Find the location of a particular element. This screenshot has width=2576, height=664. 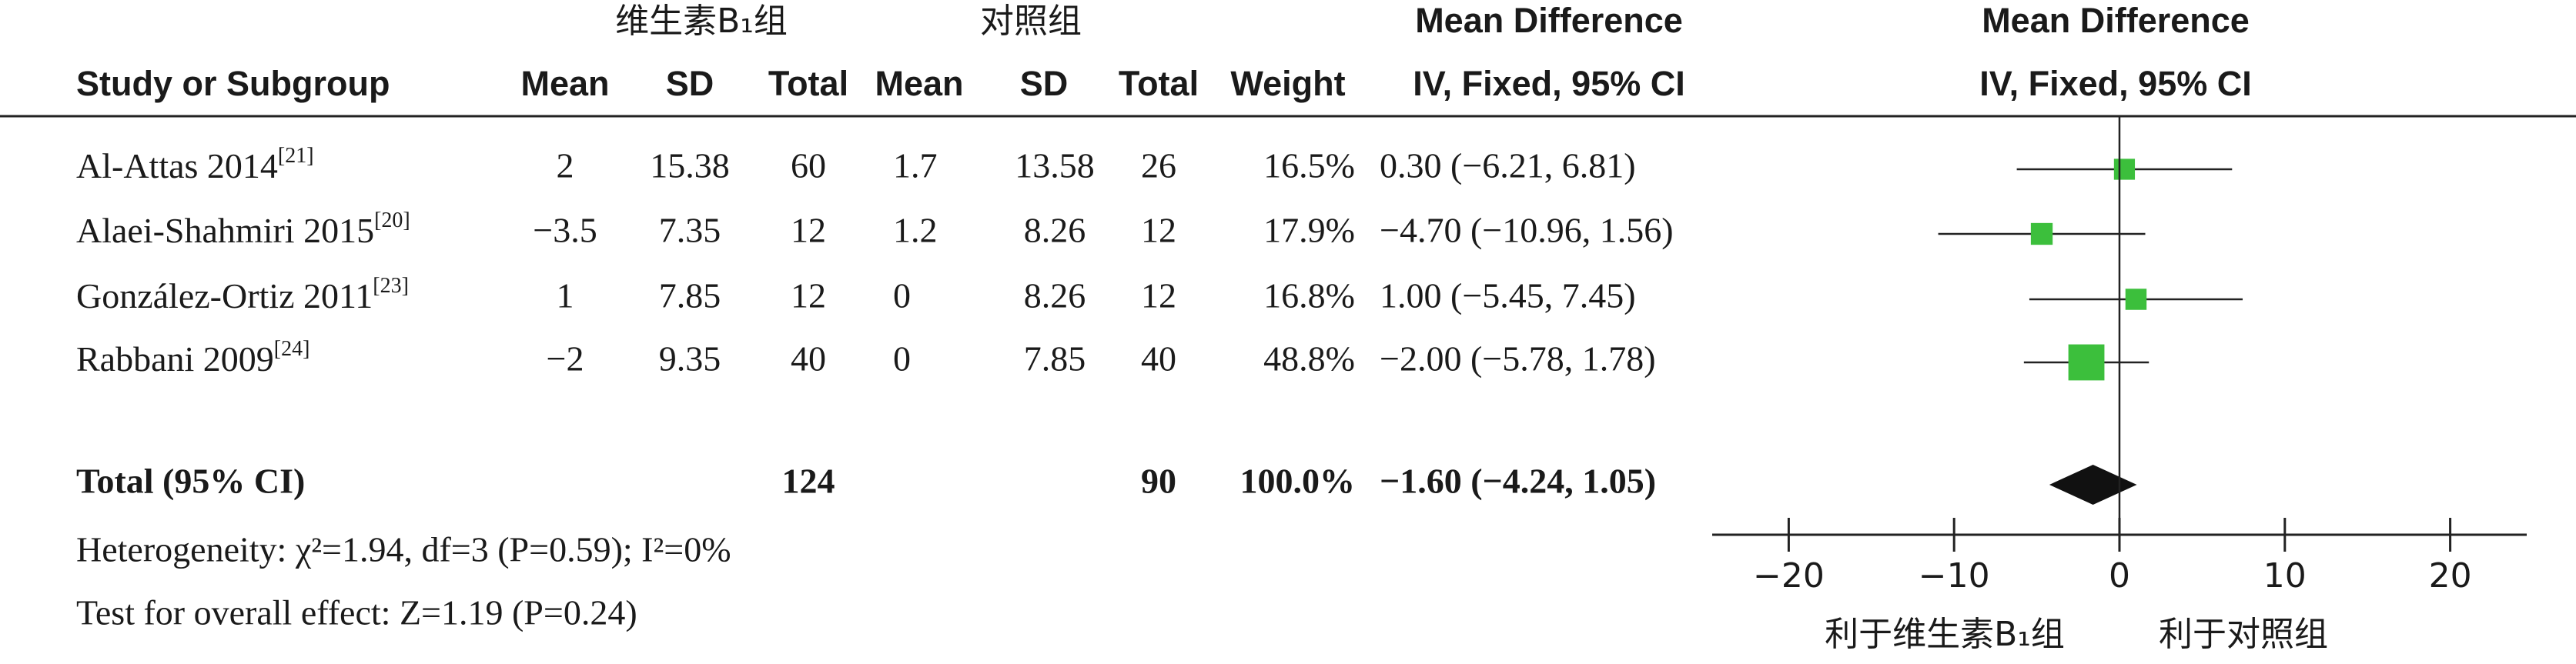

table-cell: 7.35 is located at coordinates (690, 230).